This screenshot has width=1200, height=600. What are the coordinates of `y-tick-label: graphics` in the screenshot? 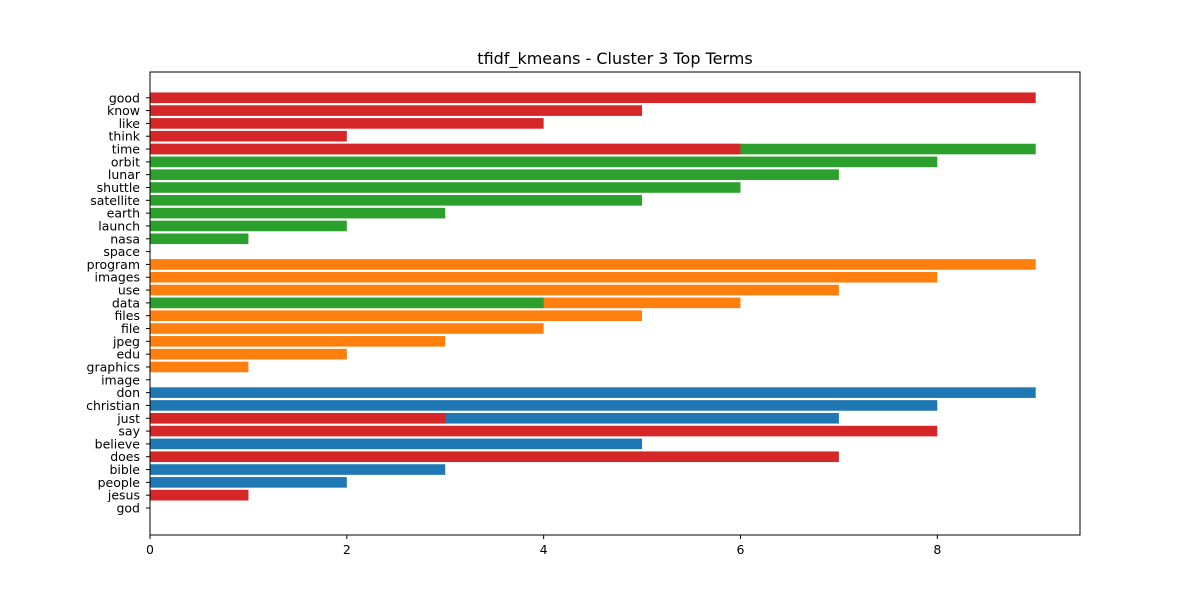 It's located at (113, 366).